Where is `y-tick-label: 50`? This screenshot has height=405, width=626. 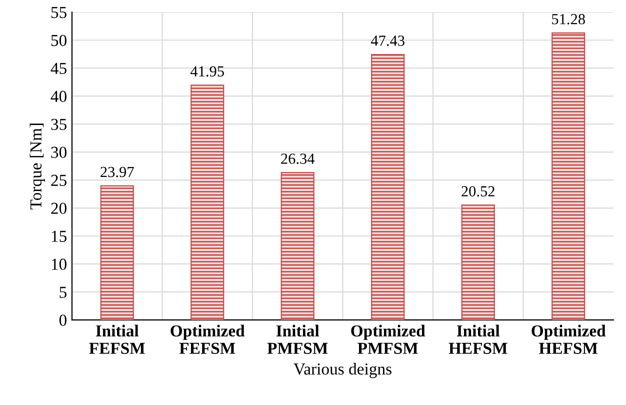
y-tick-label: 50 is located at coordinates (58, 40).